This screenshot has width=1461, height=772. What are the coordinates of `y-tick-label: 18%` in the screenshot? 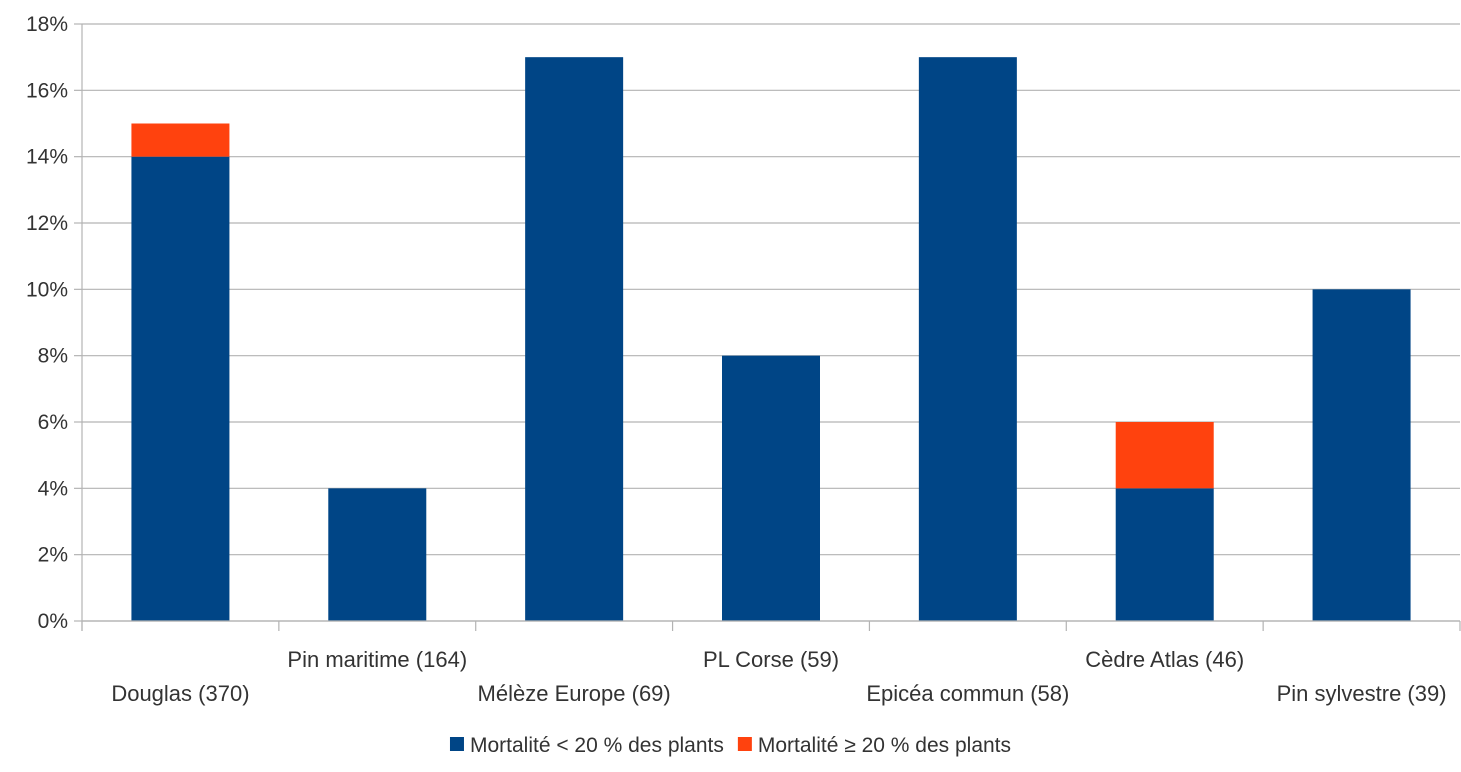 It's located at (47, 24).